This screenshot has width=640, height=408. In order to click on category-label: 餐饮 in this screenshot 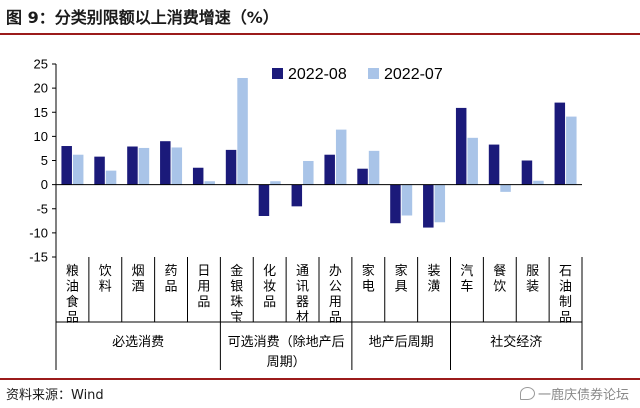, I will do `click(499, 279)`.